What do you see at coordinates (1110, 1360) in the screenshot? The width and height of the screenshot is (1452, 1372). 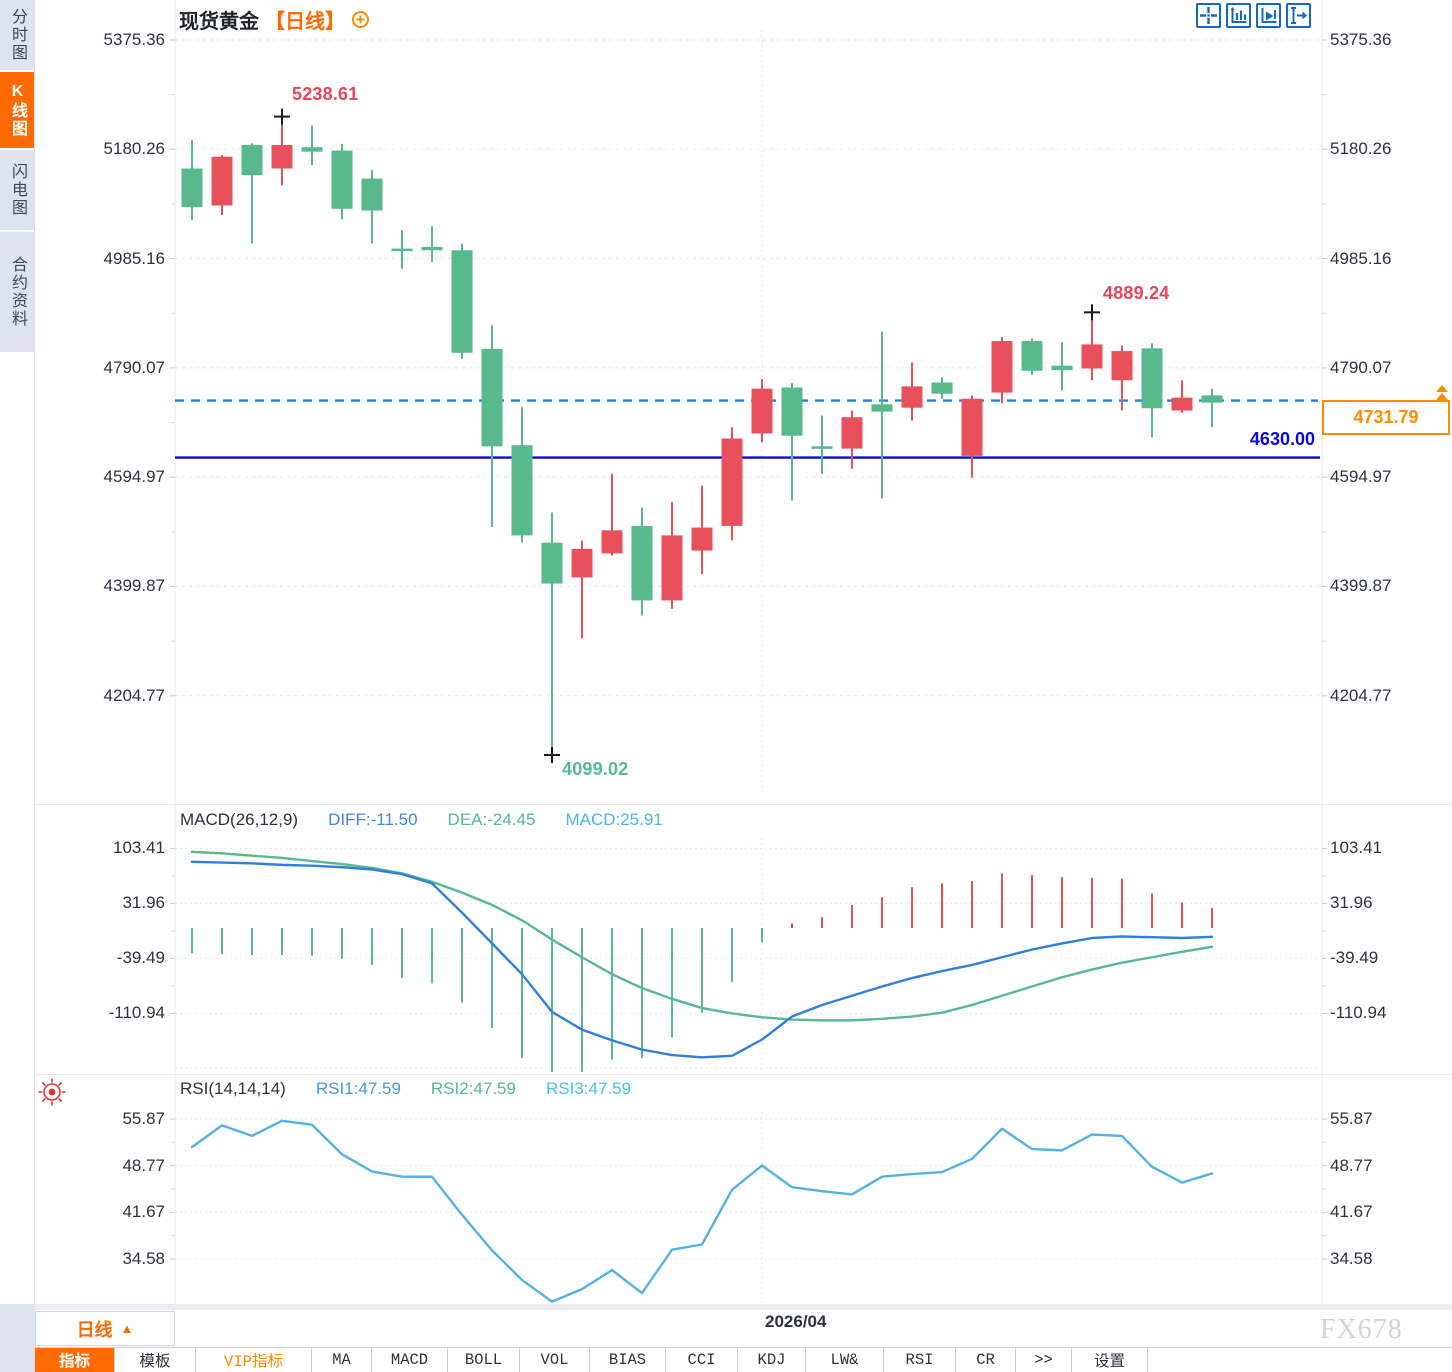 I see `toolbar-item-设置: 设置` at bounding box center [1110, 1360].